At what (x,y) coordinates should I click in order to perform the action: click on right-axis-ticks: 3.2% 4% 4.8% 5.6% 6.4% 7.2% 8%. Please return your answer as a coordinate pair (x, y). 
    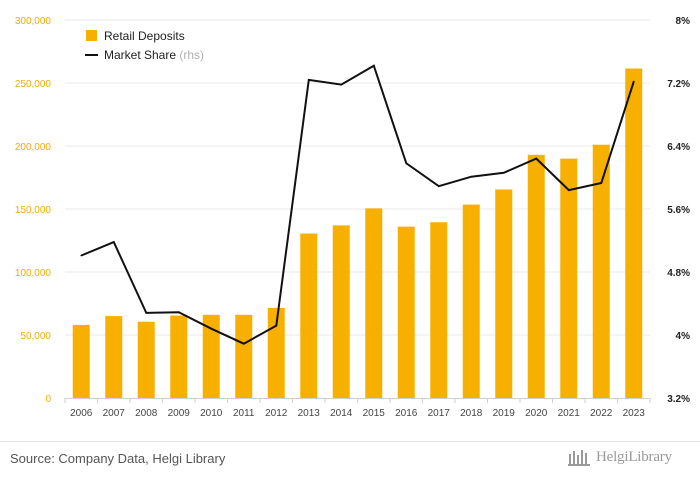
    Looking at the image, I should click on (678, 210).